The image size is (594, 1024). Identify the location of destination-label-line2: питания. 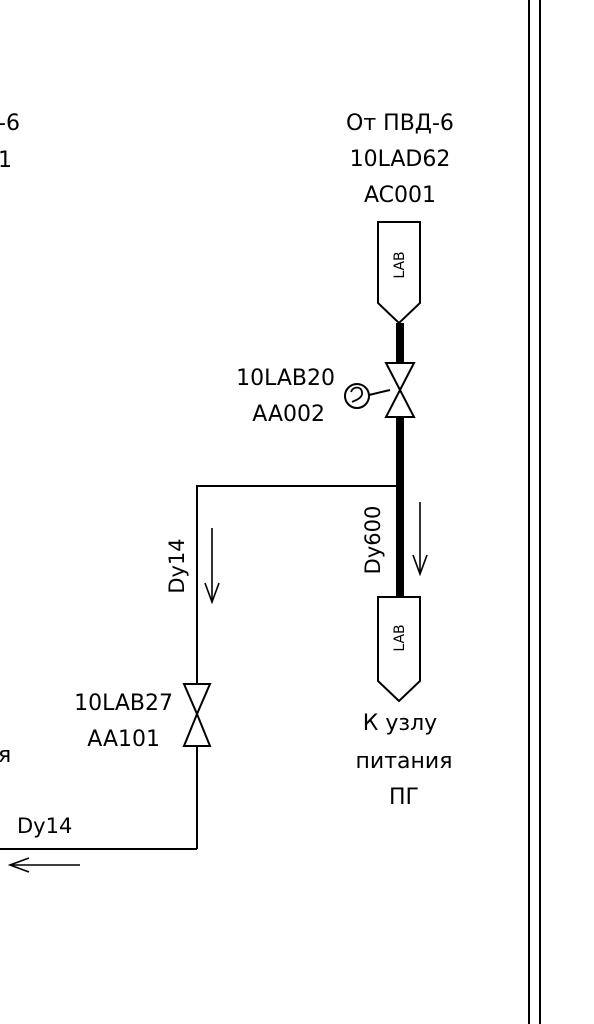
(404, 761).